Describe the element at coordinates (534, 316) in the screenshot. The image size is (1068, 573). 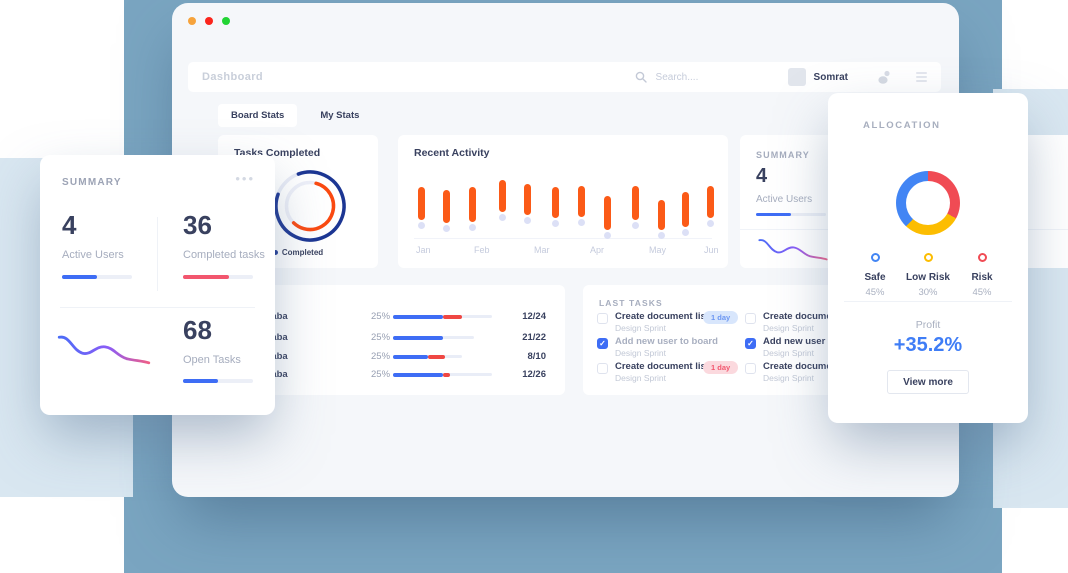
I see `due-date: 12/24` at that location.